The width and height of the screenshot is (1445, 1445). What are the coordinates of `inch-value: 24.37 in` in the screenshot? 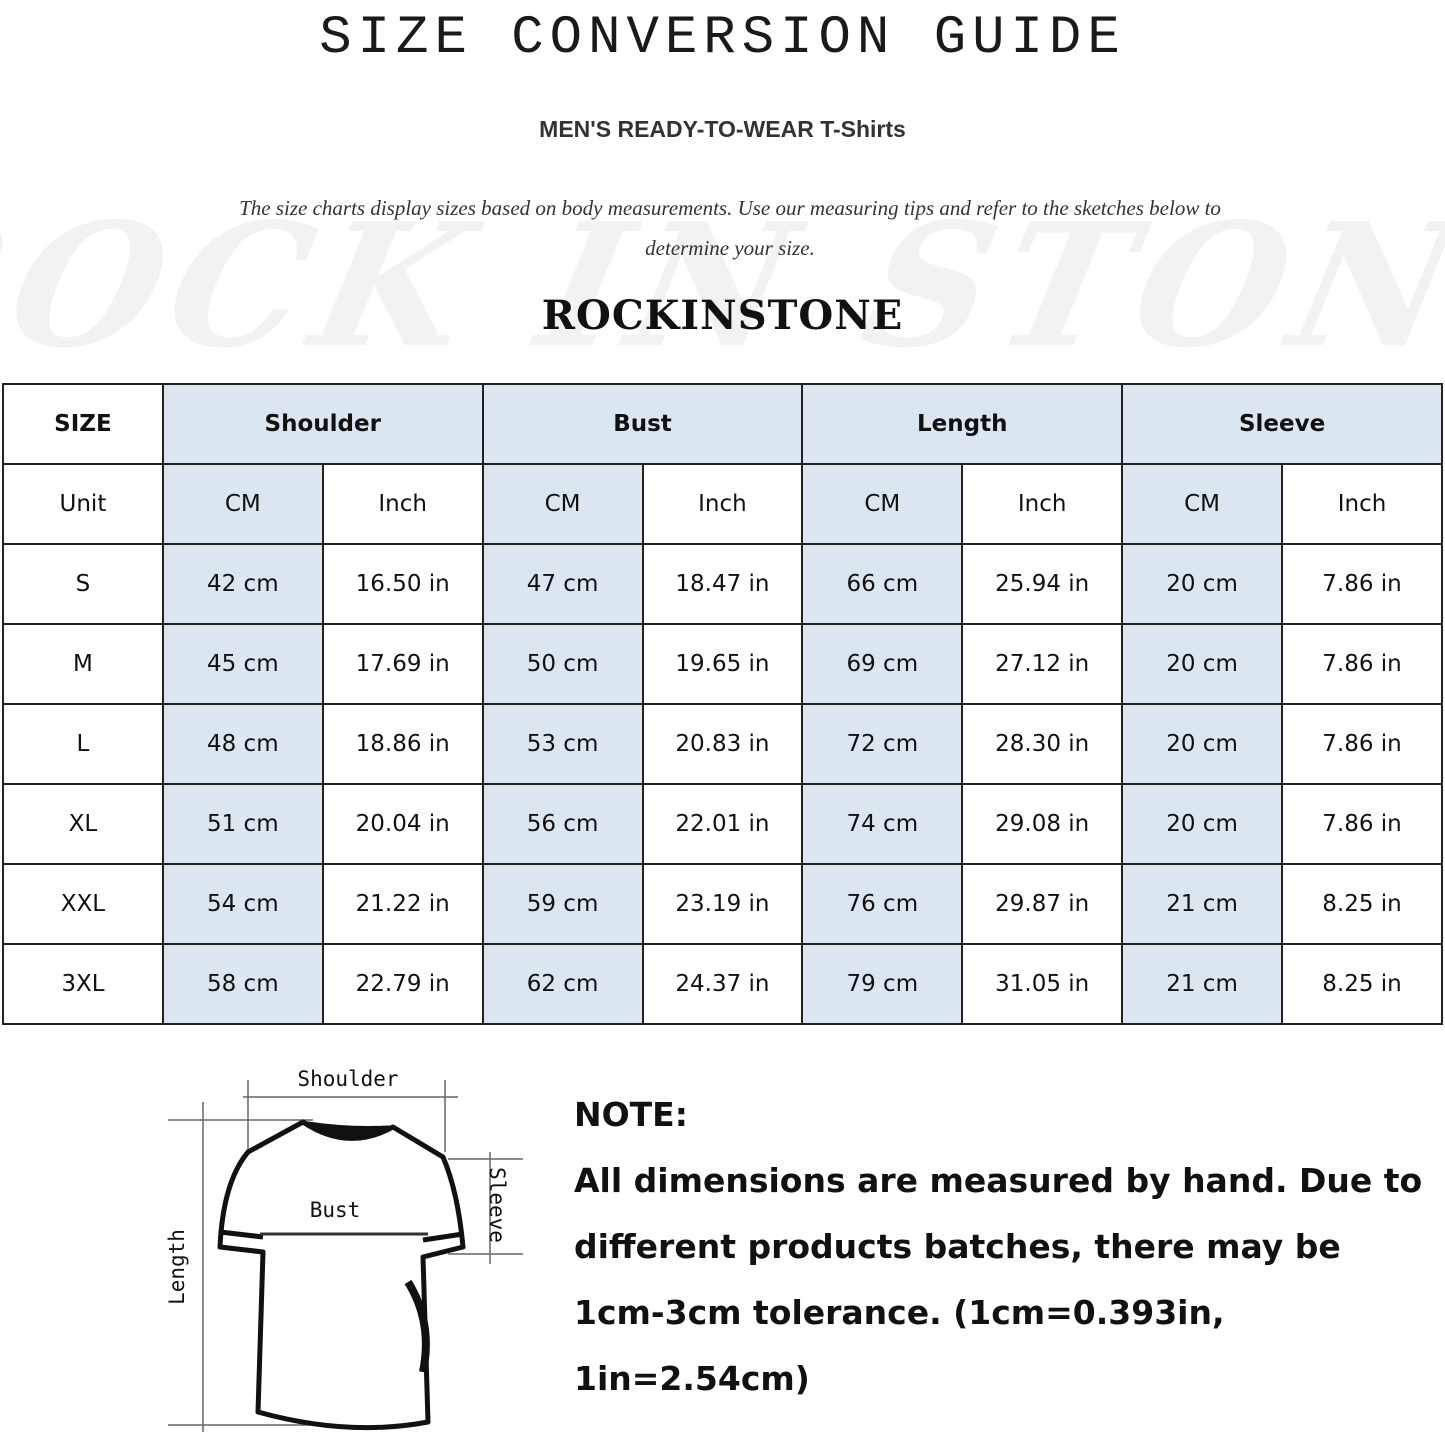 It's located at (722, 984).